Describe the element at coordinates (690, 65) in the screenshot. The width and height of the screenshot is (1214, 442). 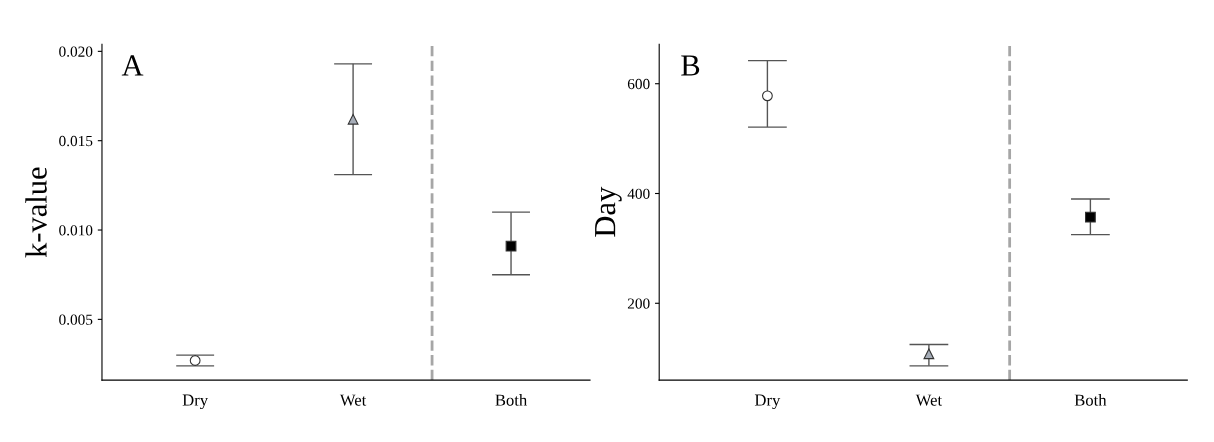
I see `chart-title: B` at that location.